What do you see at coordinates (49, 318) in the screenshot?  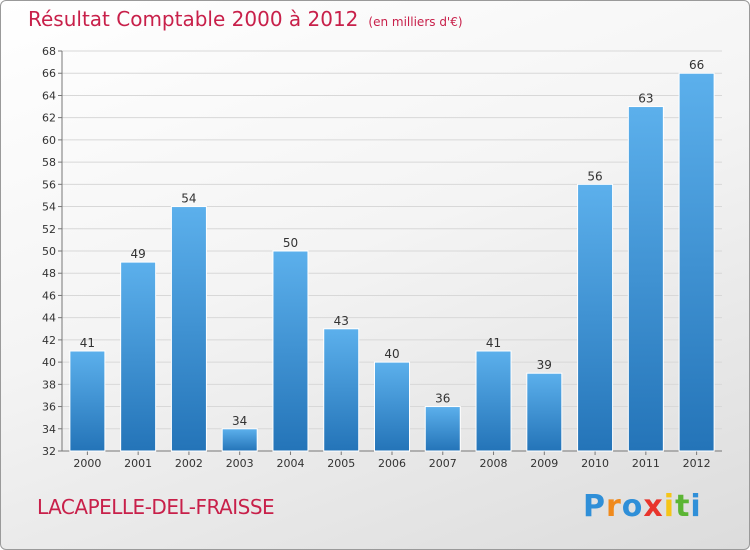 I see `y-tick-label: 44` at bounding box center [49, 318].